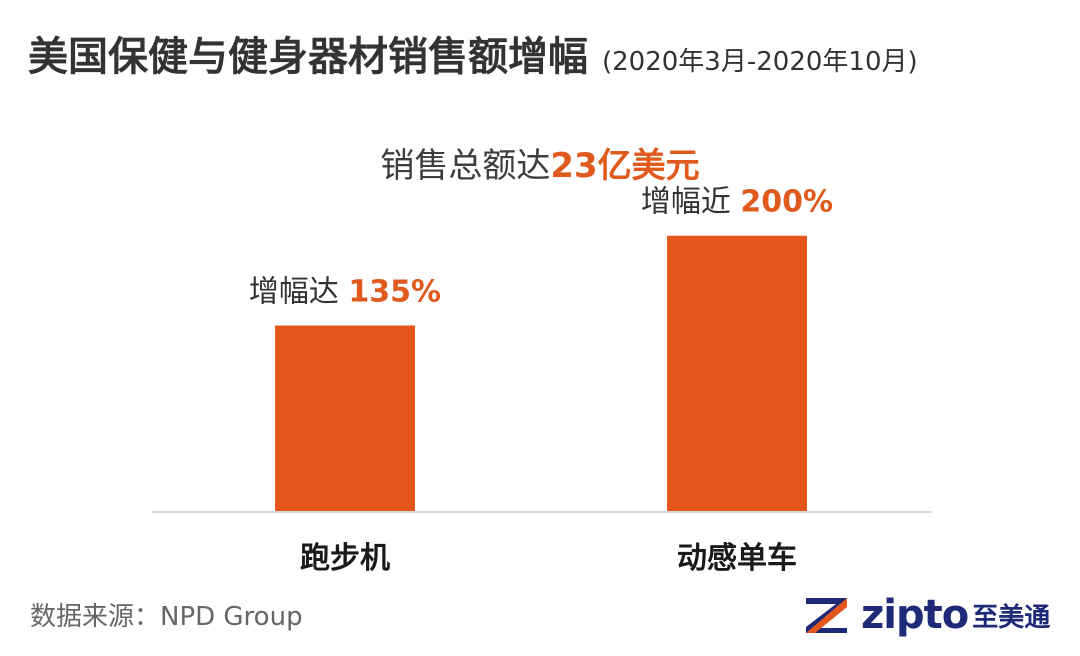  Describe the element at coordinates (625, 166) in the screenshot. I see `subtitle-highlight: 23亿美元` at that location.